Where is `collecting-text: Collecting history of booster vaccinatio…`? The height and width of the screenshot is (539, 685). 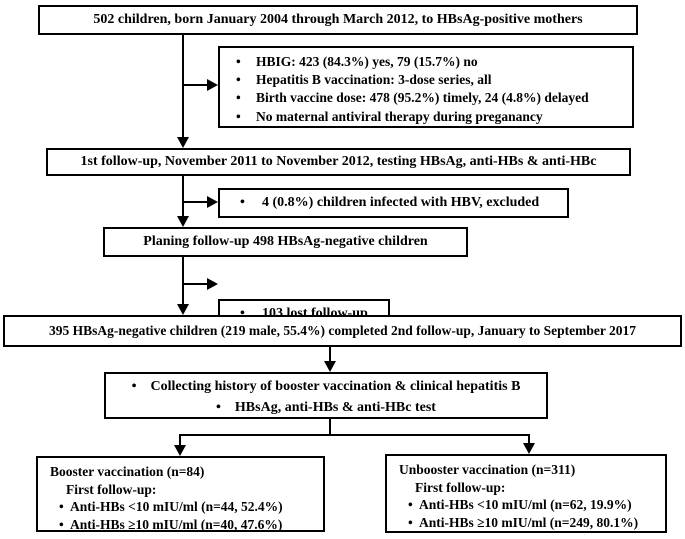 collecting-text: Collecting history of booster vaccinatio… is located at coordinates (335, 386).